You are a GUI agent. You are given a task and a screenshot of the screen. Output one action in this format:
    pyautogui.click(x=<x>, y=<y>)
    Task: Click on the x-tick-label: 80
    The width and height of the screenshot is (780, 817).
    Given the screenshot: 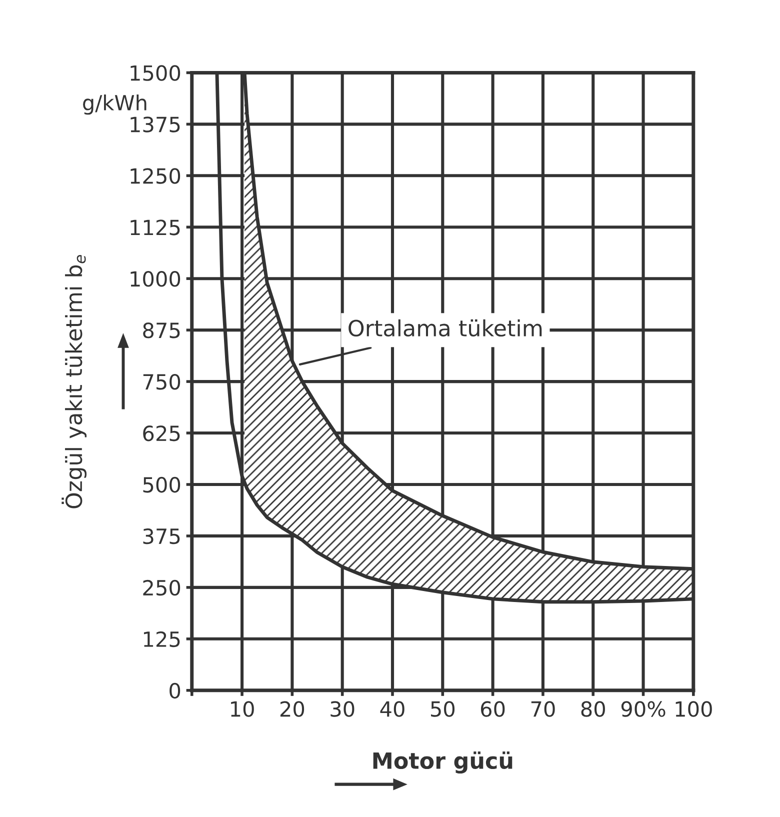 What is the action you would take?
    pyautogui.click(x=593, y=709)
    